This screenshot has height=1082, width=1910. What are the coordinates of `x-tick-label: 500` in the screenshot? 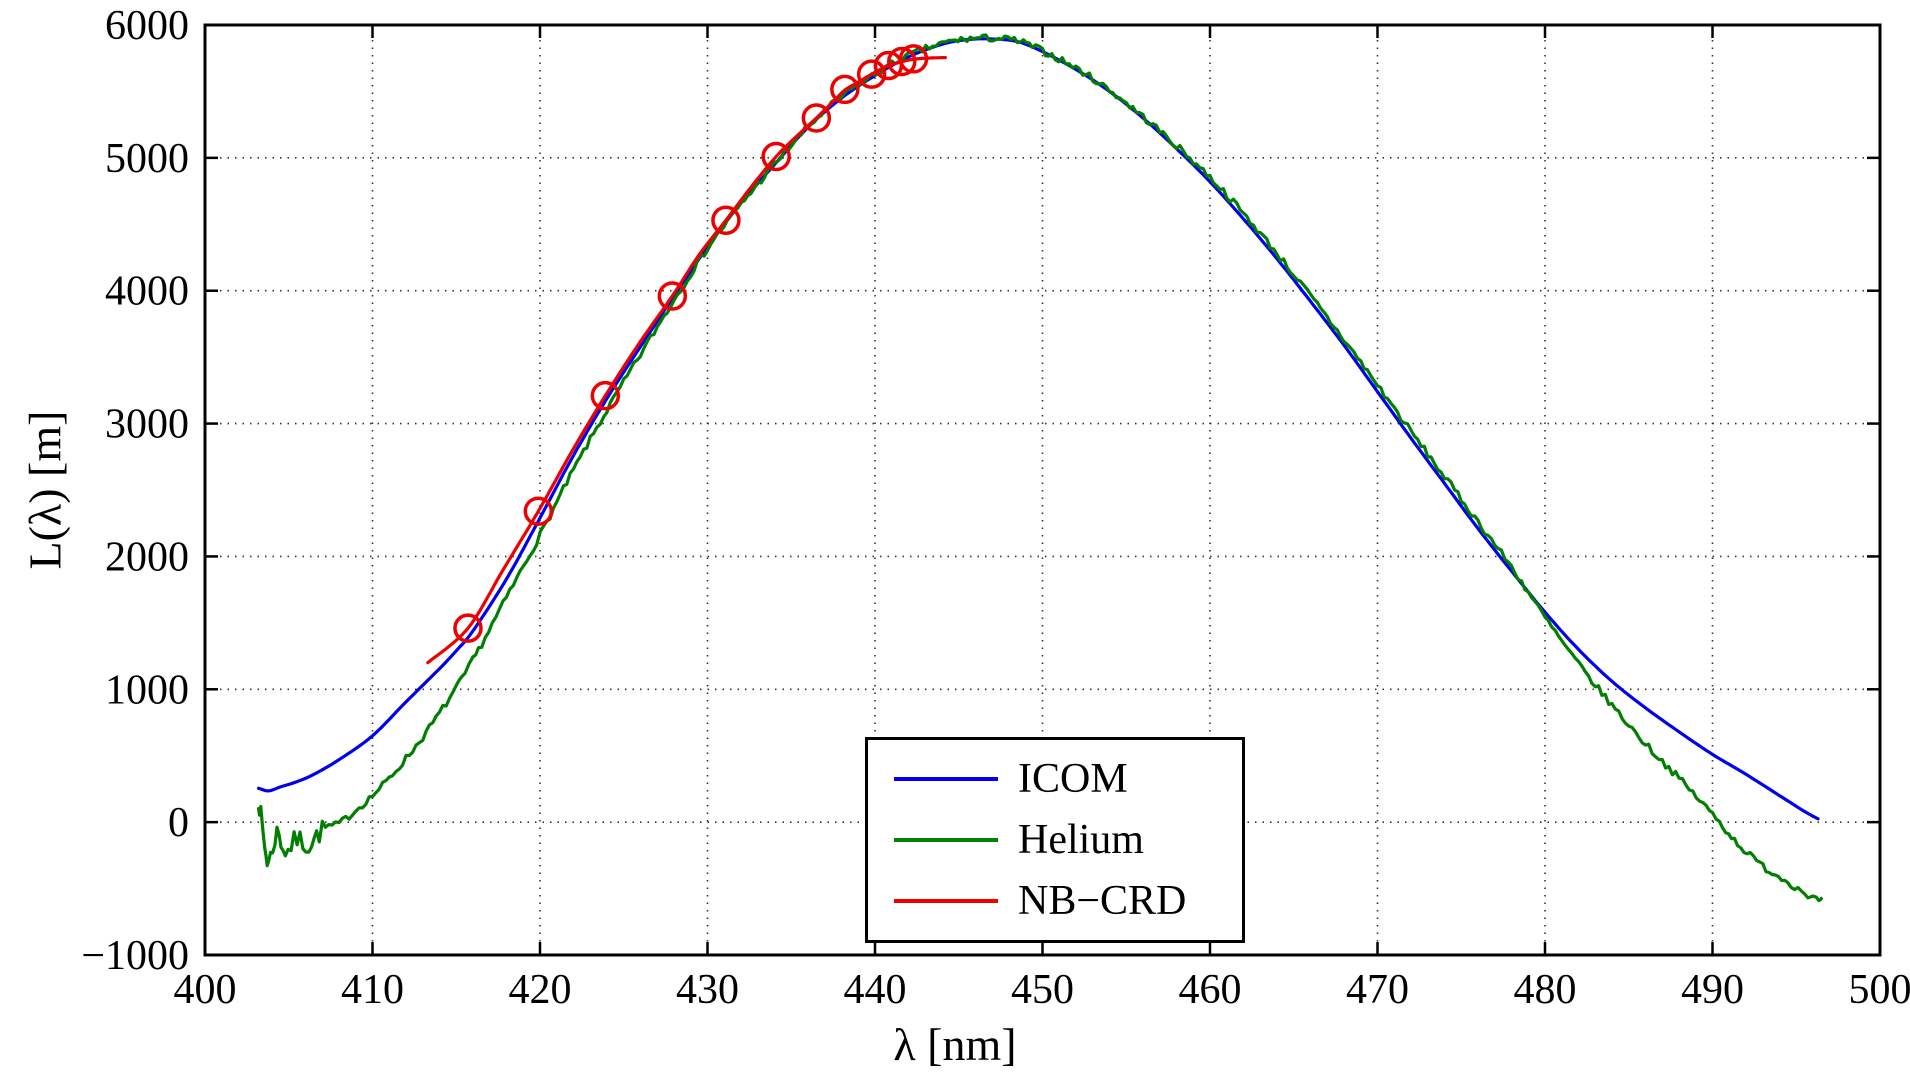 It's located at (1879, 990).